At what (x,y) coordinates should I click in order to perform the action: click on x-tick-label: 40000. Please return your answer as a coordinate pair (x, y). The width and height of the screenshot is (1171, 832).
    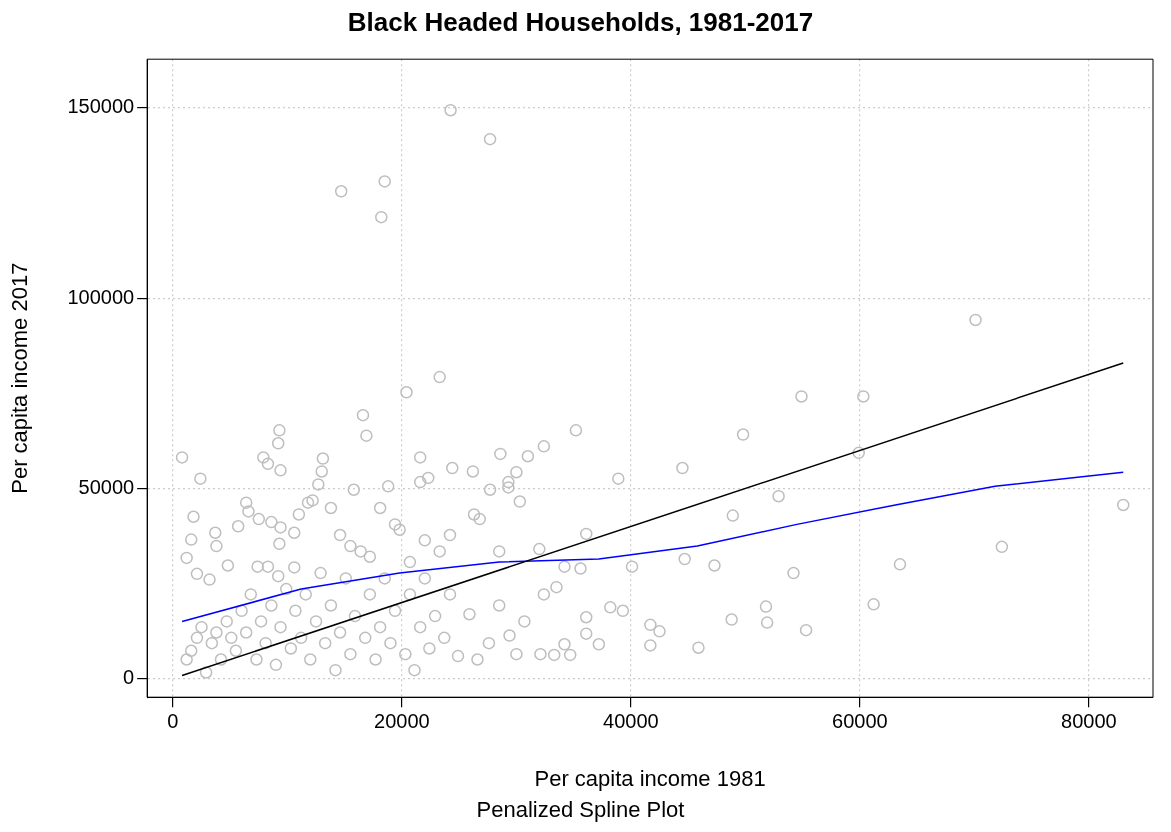
    Looking at the image, I should click on (631, 720).